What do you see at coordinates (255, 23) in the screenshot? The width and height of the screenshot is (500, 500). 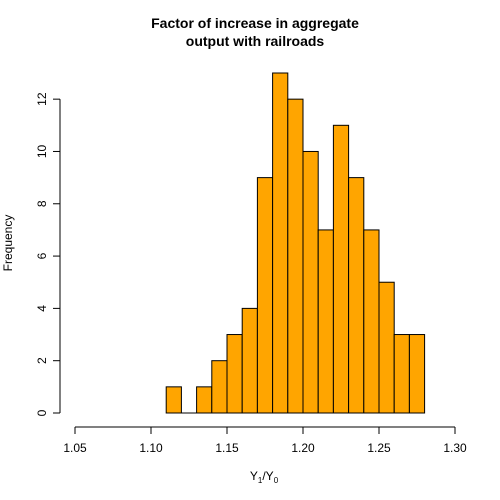 I see `chart-title-line-1: Factor of increase in aggregate` at bounding box center [255, 23].